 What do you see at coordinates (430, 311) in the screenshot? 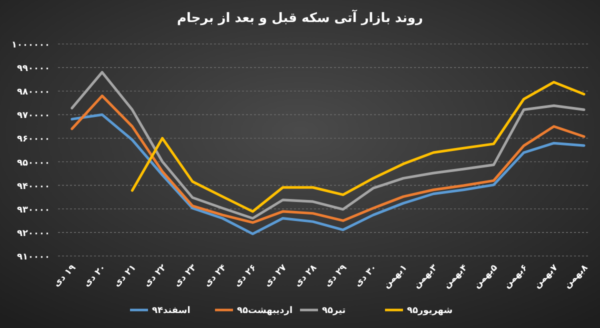
I see `legend-label: ۹۵شهریور` at bounding box center [430, 311].